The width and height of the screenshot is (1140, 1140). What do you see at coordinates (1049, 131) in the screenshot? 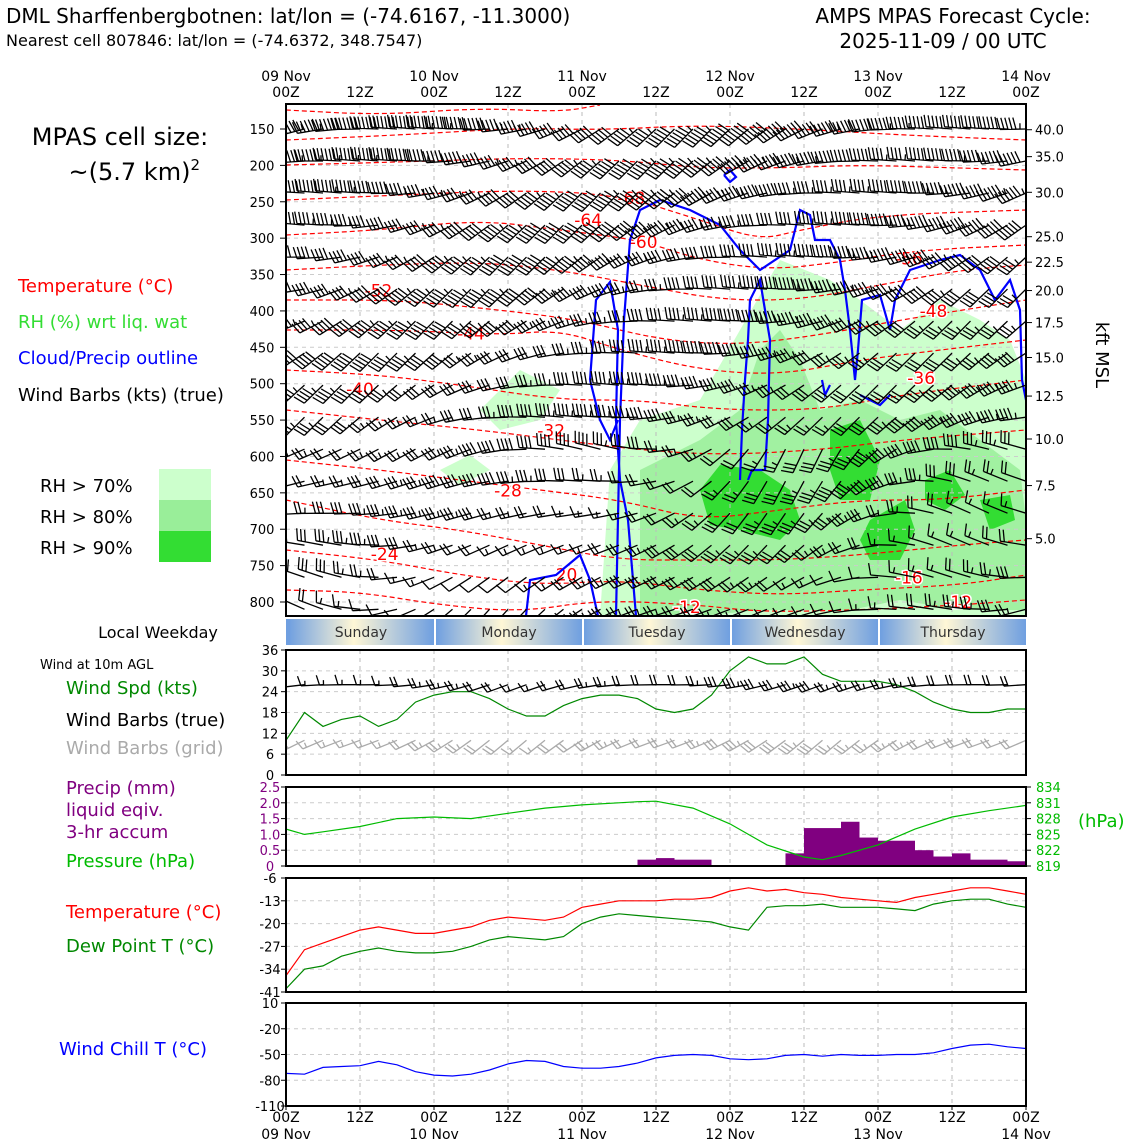
I see `kft-tick-label: 40.0` at bounding box center [1049, 131].